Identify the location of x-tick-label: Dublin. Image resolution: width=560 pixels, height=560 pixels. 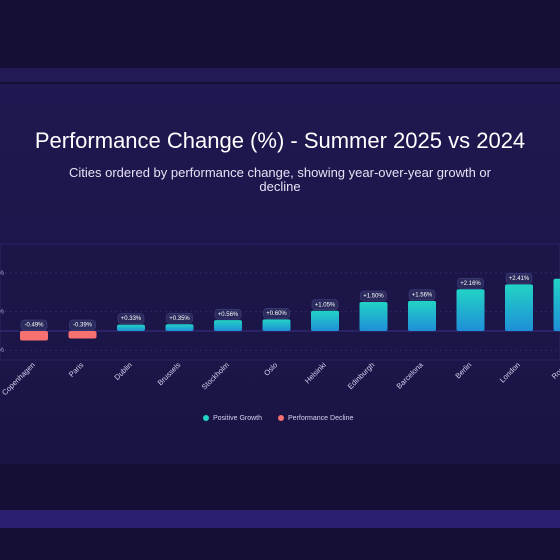
(122, 370).